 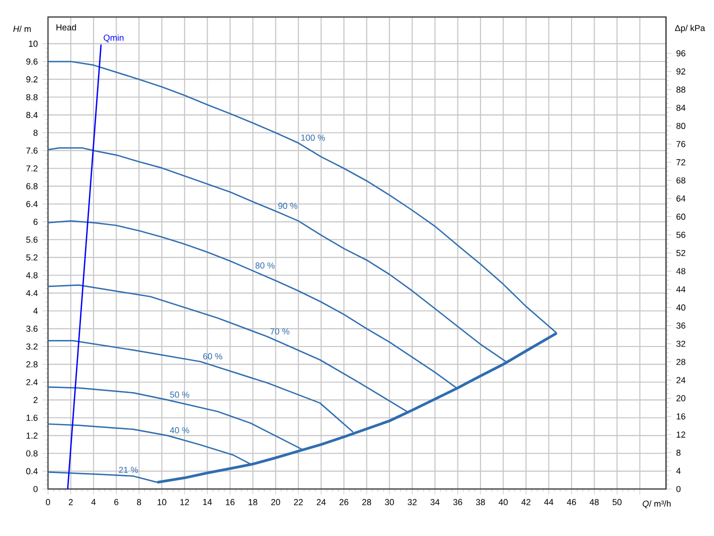 I want to click on y-tick-label: 8.8, so click(x=32, y=97).